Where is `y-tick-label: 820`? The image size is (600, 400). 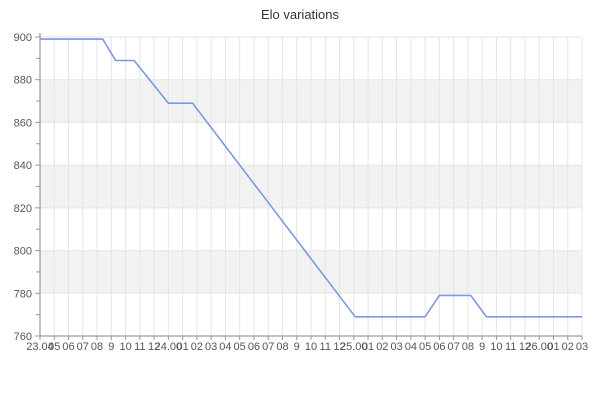 y-tick-label: 820 is located at coordinates (23, 209).